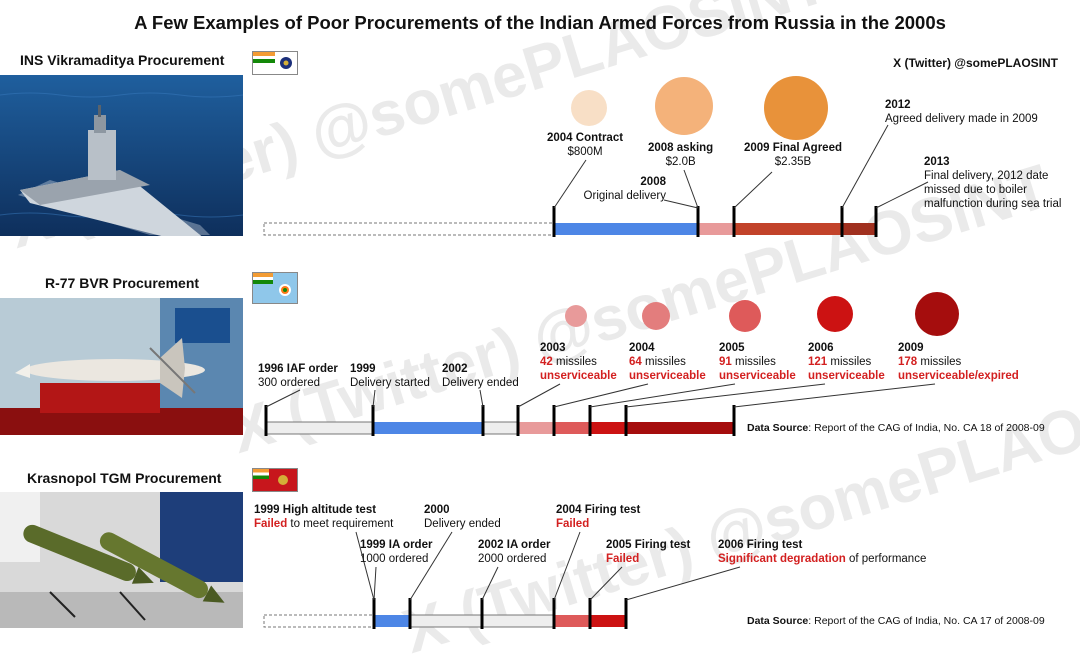  What do you see at coordinates (275, 480) in the screenshot?
I see `army-ensign-icon` at bounding box center [275, 480].